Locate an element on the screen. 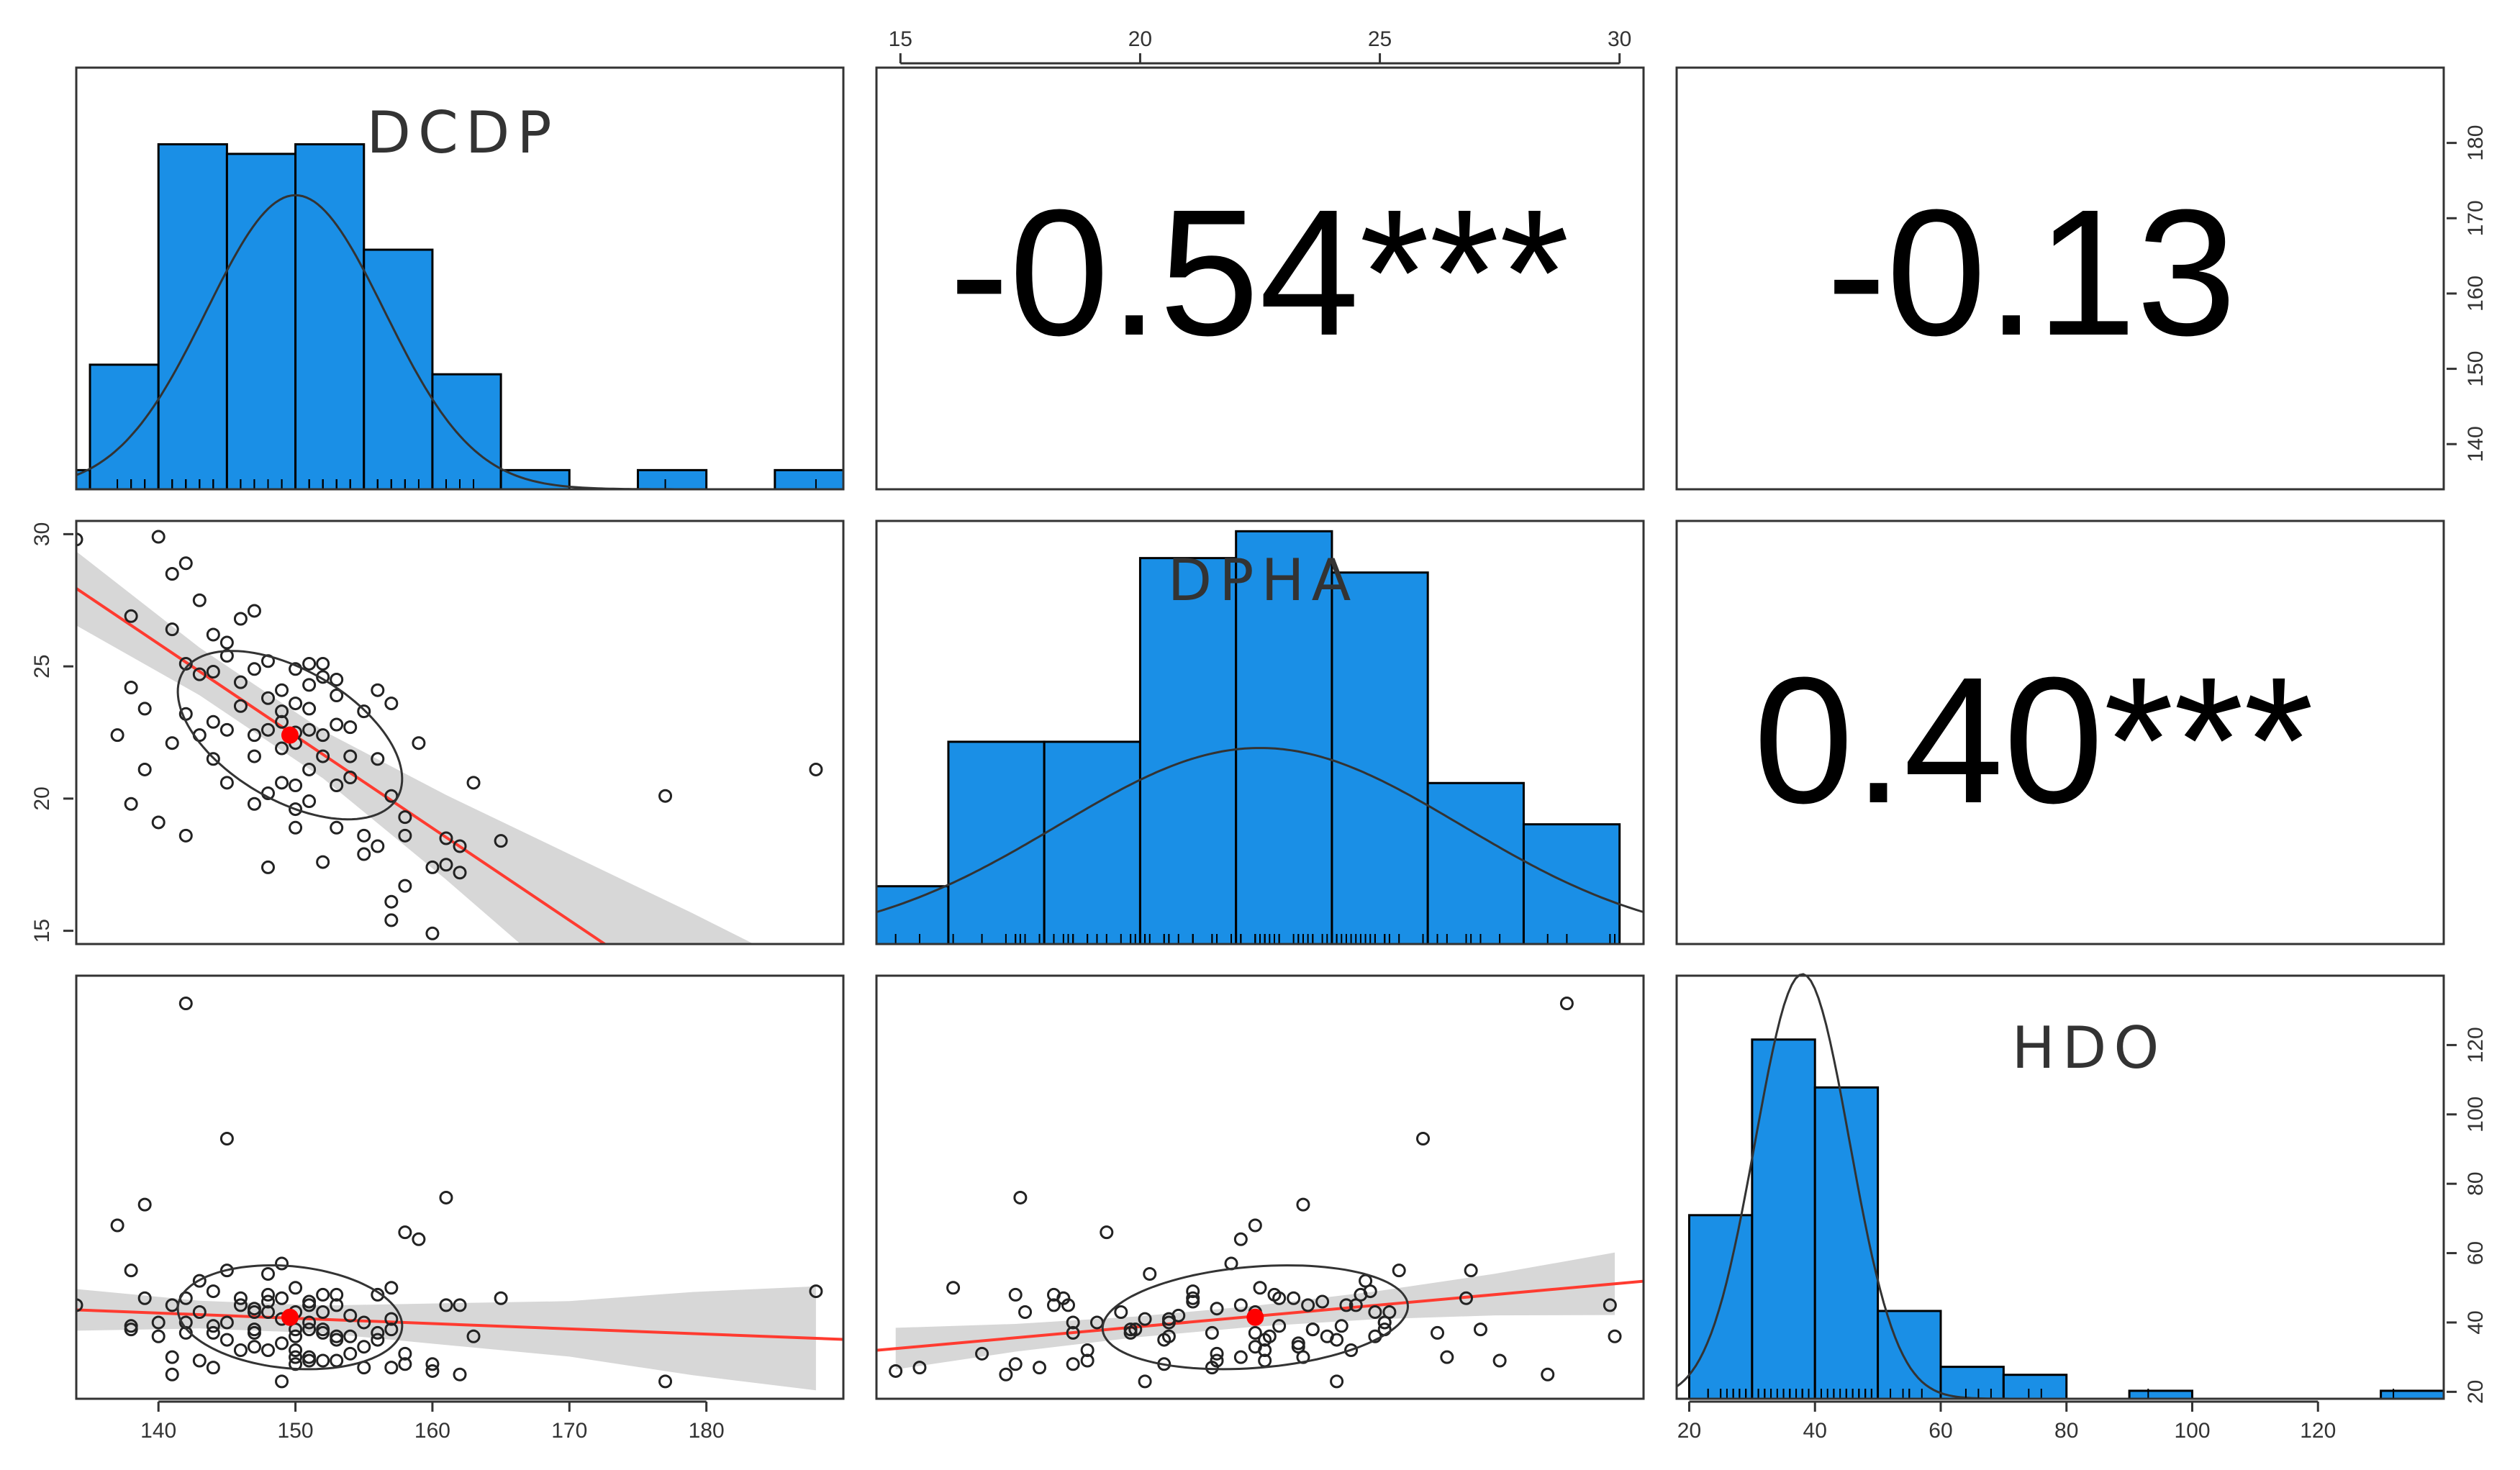 Image resolution: width=2520 pixels, height=1470 pixels. tick-label: 120 is located at coordinates (2476, 1045).